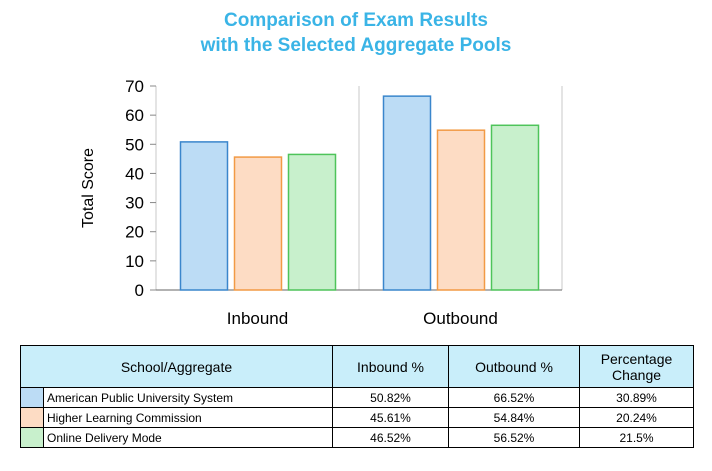 This screenshot has width=712, height=471. Describe the element at coordinates (188, 417) in the screenshot. I see `row-name: Higher Learning Commission` at that location.